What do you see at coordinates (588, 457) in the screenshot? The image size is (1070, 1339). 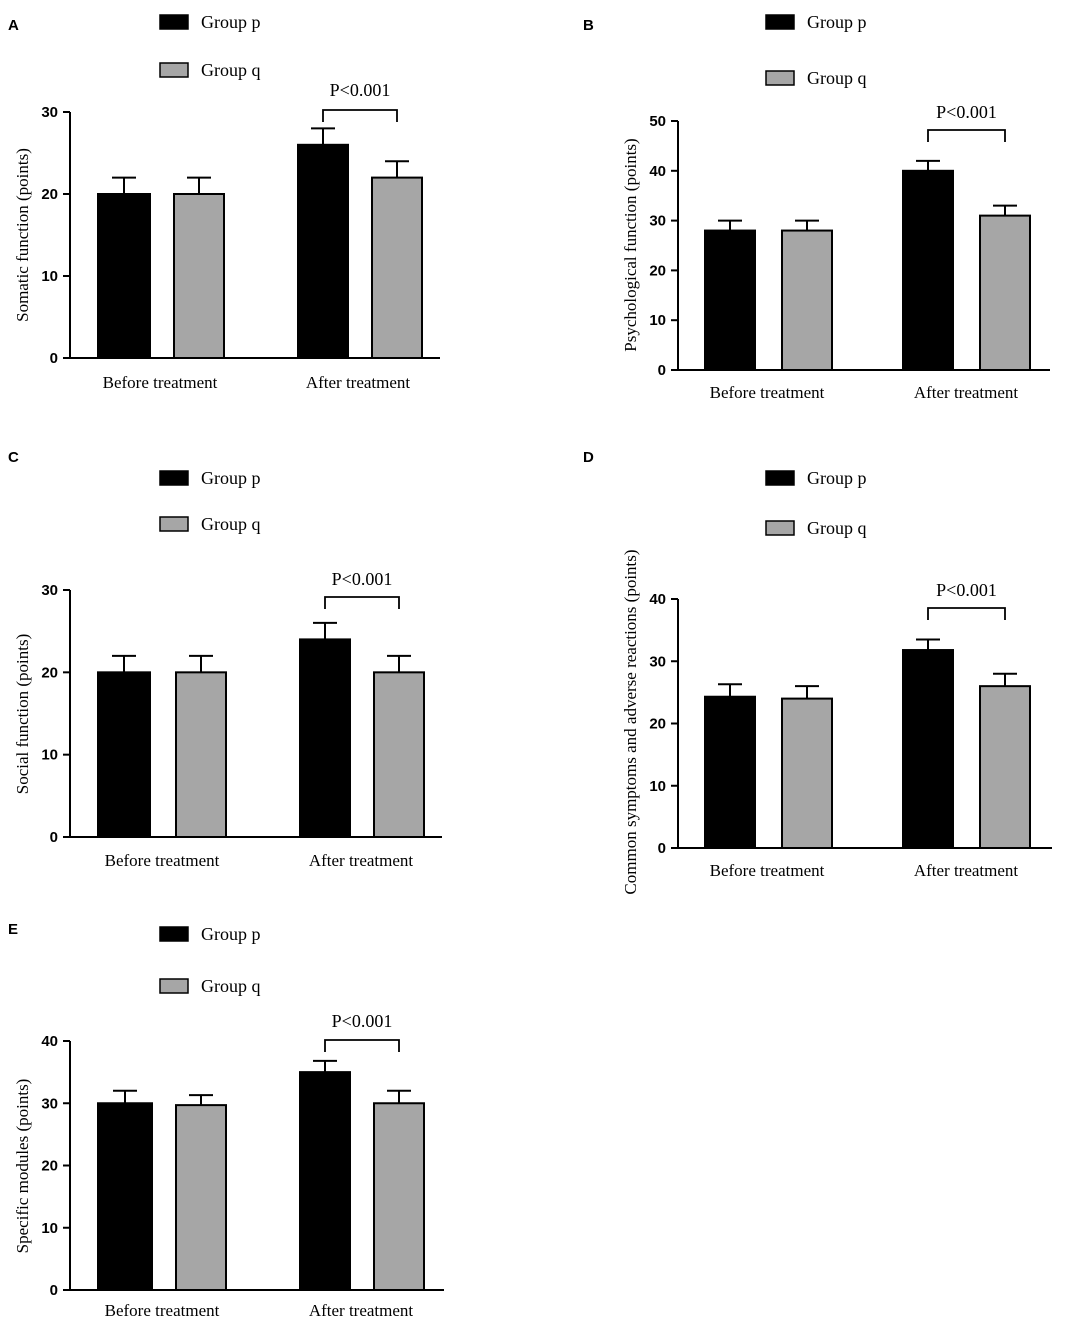 I see `panel-letter: D` at bounding box center [588, 457].